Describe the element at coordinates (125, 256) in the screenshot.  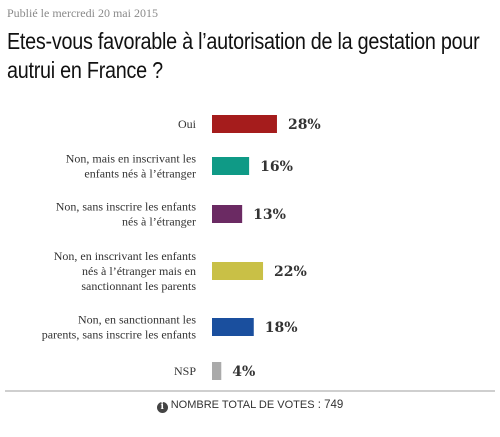
I see `category-label-line: Non, en inscrivant les enfants` at that location.